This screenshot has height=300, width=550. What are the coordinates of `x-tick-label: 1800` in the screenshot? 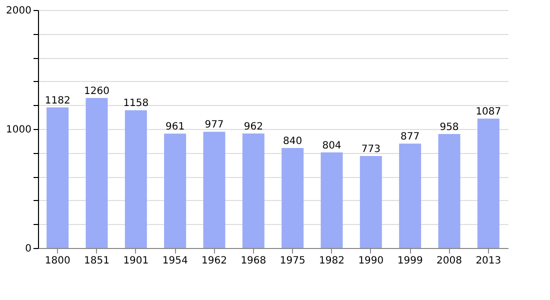 It's located at (57, 261).